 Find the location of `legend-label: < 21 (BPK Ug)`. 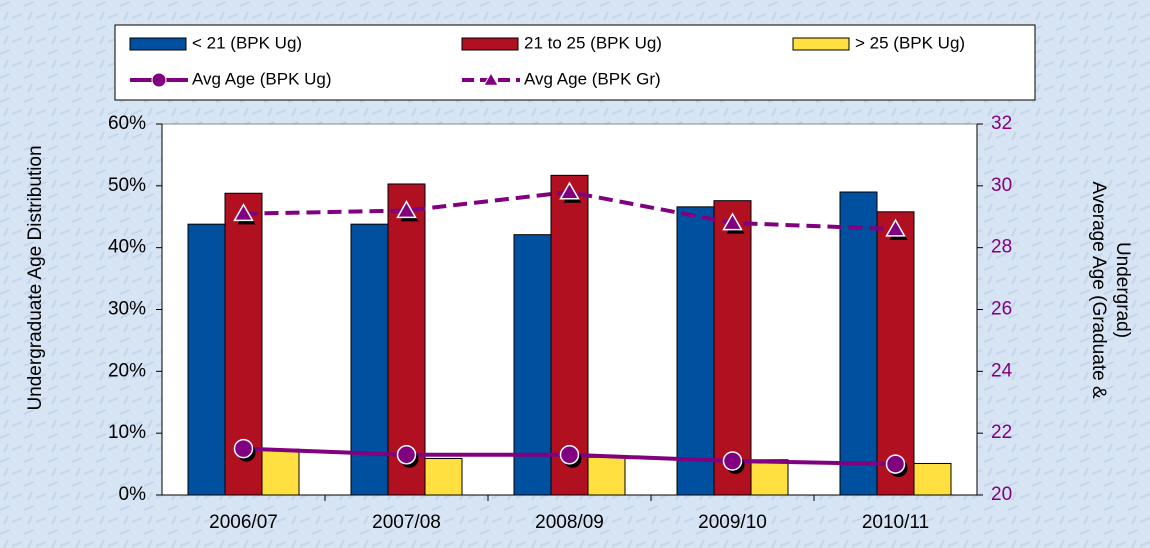

legend-label: < 21 (BPK Ug) is located at coordinates (247, 42).